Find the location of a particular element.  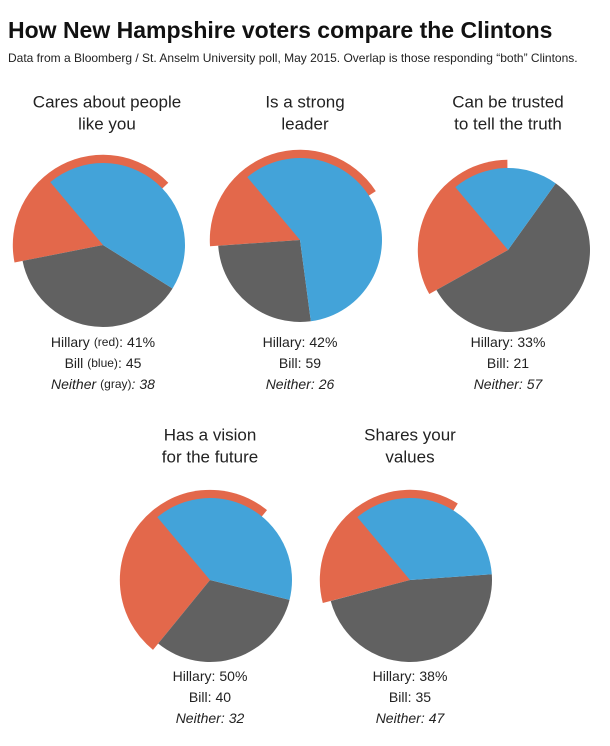

value-label: 40 is located at coordinates (223, 697).